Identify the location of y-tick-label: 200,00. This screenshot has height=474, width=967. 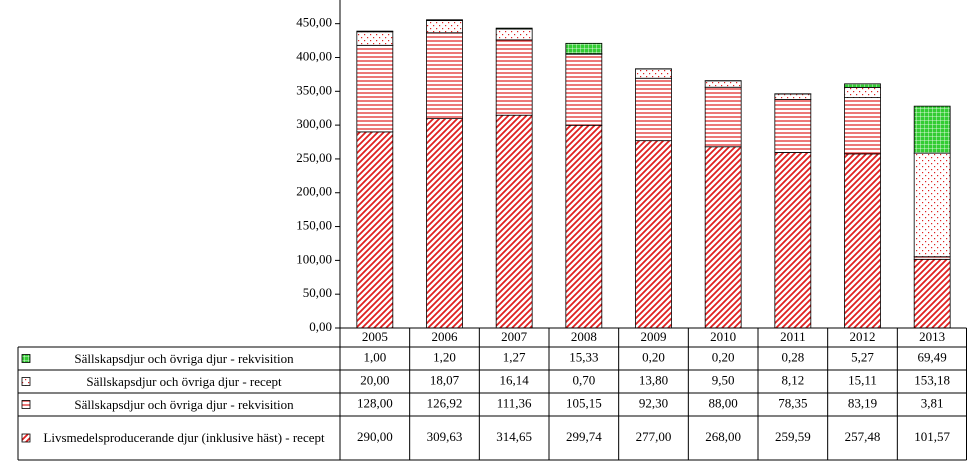
(314, 191).